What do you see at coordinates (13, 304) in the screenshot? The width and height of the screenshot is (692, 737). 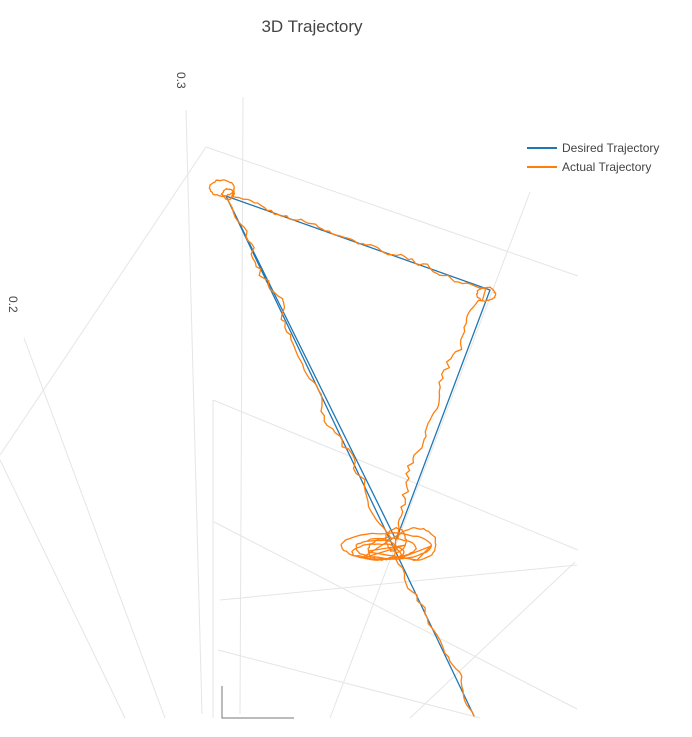 I see `z-tick-label-0.2: 0.2` at bounding box center [13, 304].